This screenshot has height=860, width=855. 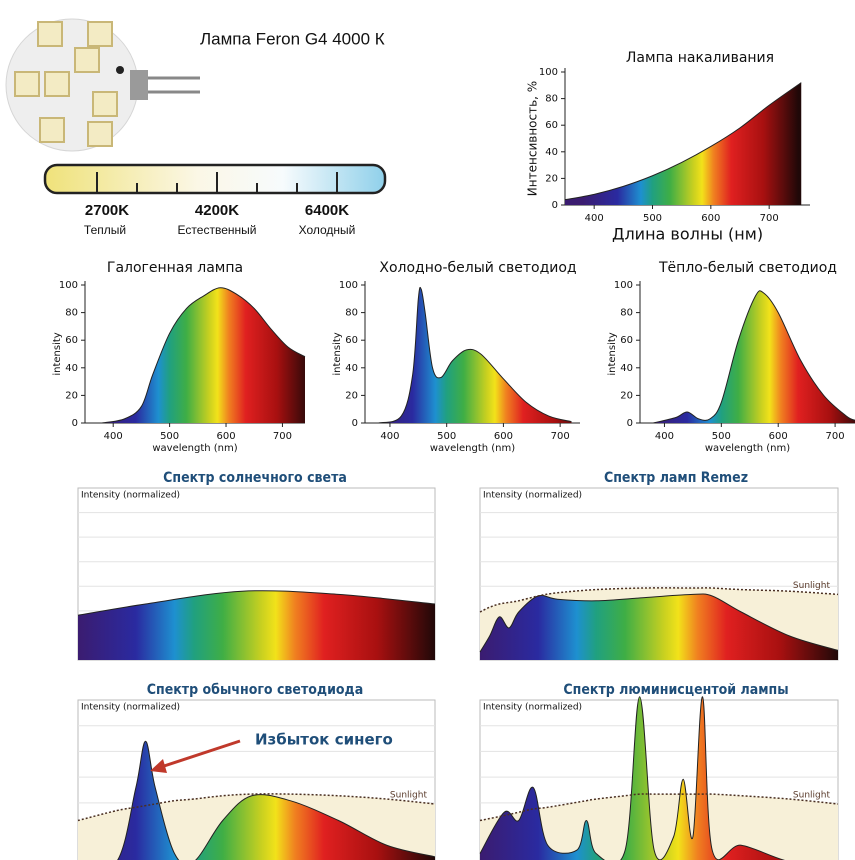 I want to click on chart-title: Спектр люминисцентой лампы, so click(x=675, y=690).